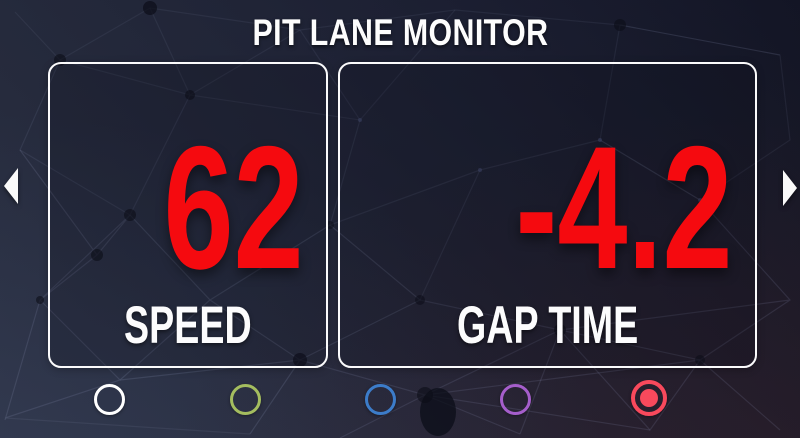 The height and width of the screenshot is (438, 800). I want to click on page-dot-4-ring-icon, so click(515, 399).